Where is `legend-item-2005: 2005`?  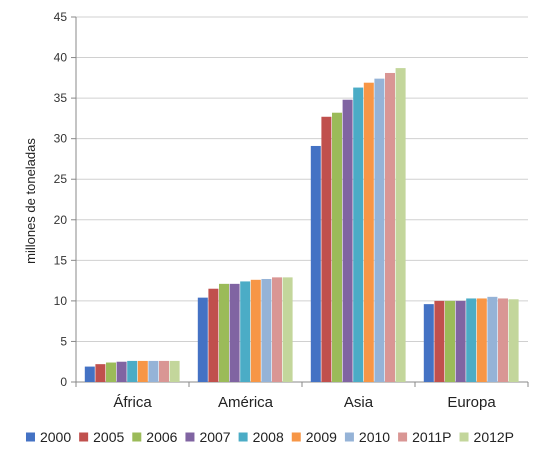 legend-item-2005: 2005 is located at coordinates (101, 437).